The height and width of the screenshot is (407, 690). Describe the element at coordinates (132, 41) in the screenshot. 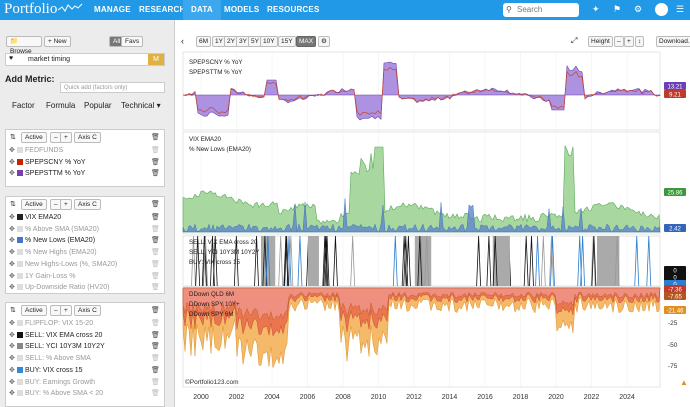

I see `favs-tab: Favs` at that location.